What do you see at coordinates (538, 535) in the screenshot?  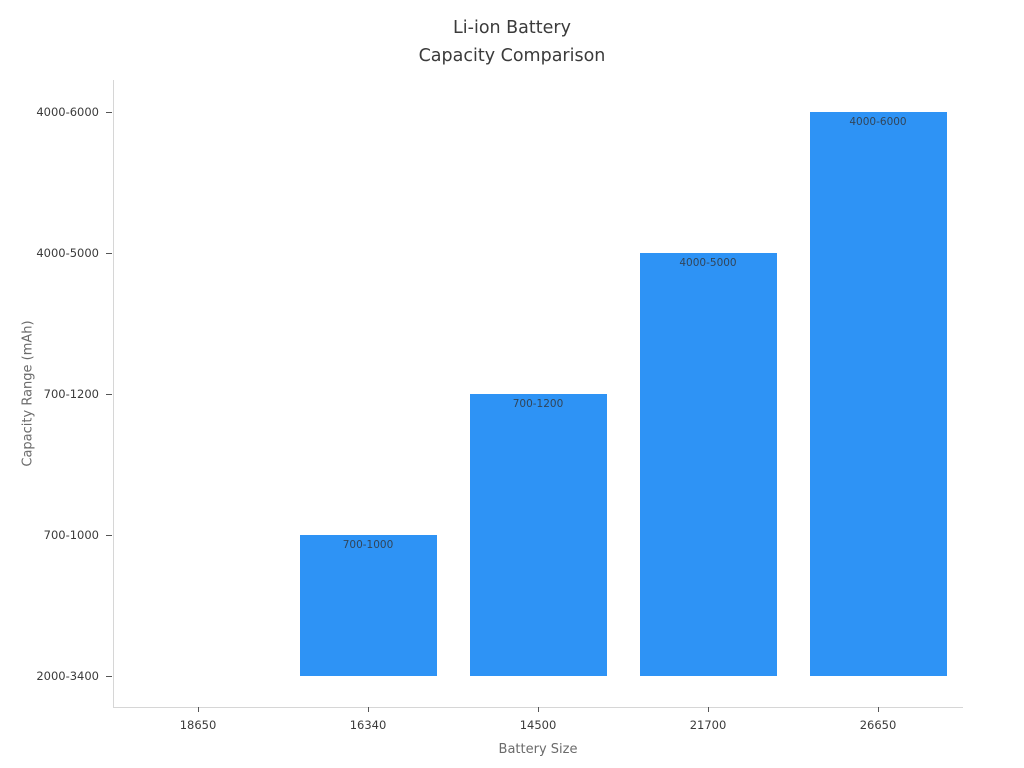 I see `bar-14500: 700-1200` at bounding box center [538, 535].